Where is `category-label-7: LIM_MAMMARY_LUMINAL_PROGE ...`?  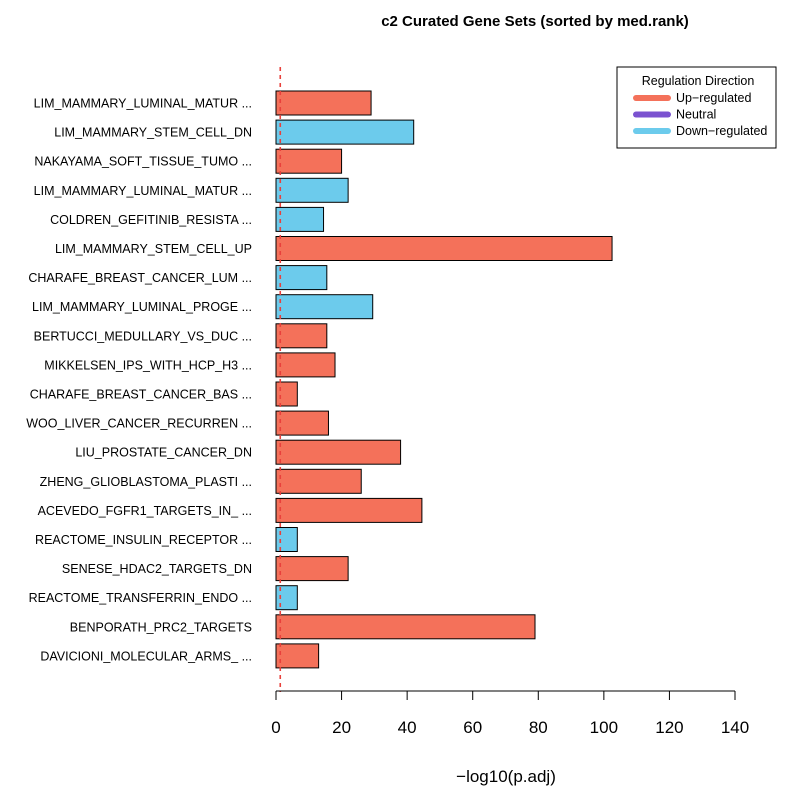 category-label-7: LIM_MAMMARY_LUMINAL_PROGE ... is located at coordinates (142, 307).